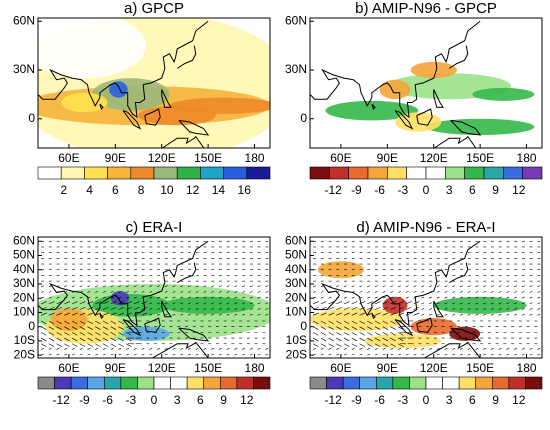  I want to click on colorbar-label: 10, so click(167, 190).